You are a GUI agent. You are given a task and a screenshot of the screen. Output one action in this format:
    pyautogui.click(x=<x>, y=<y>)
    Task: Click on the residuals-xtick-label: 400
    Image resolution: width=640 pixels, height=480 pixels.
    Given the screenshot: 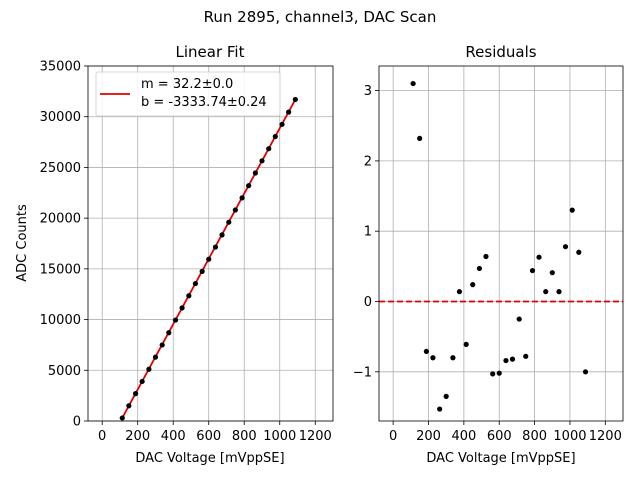 What is the action you would take?
    pyautogui.click(x=463, y=436)
    